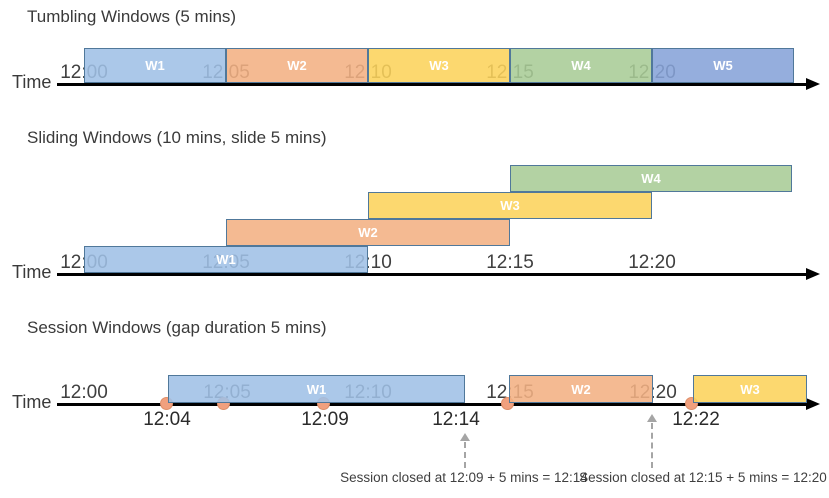  I want to click on time-axis-label-tumbling: Time, so click(32, 82).